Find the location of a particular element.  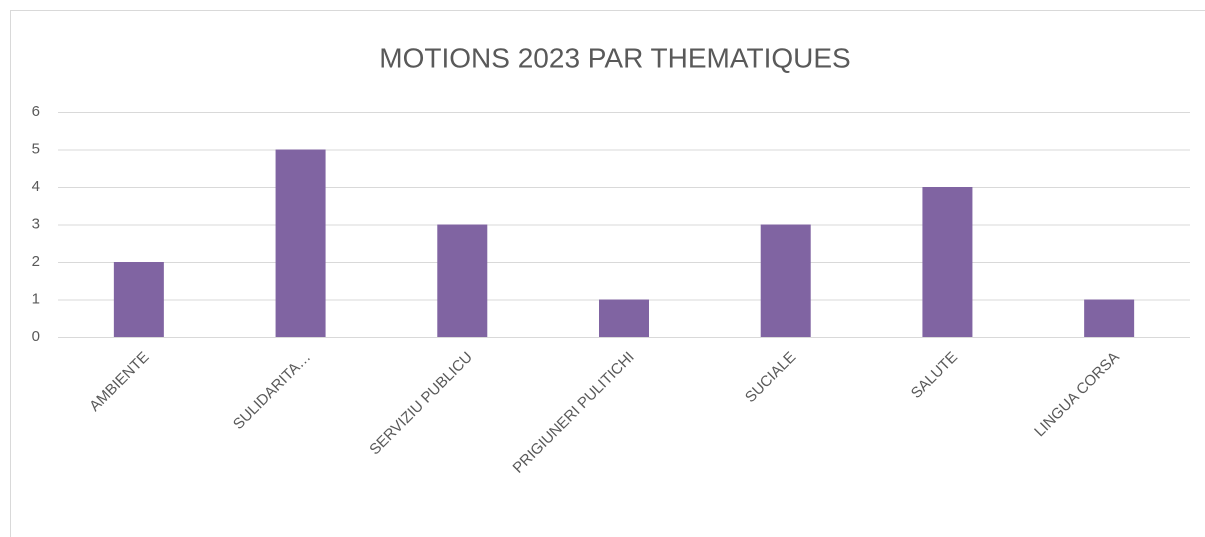

y-tick-label: 5 is located at coordinates (36, 148).